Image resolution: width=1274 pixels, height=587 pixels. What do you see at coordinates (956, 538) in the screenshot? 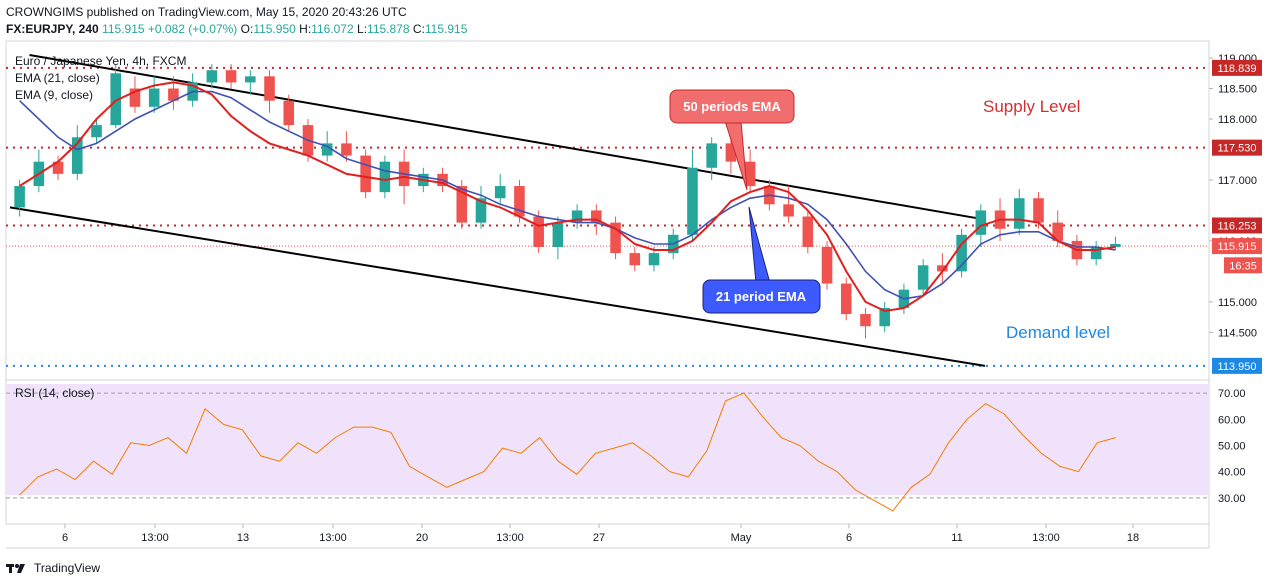
I see `time-tick-label: 11` at bounding box center [956, 538].